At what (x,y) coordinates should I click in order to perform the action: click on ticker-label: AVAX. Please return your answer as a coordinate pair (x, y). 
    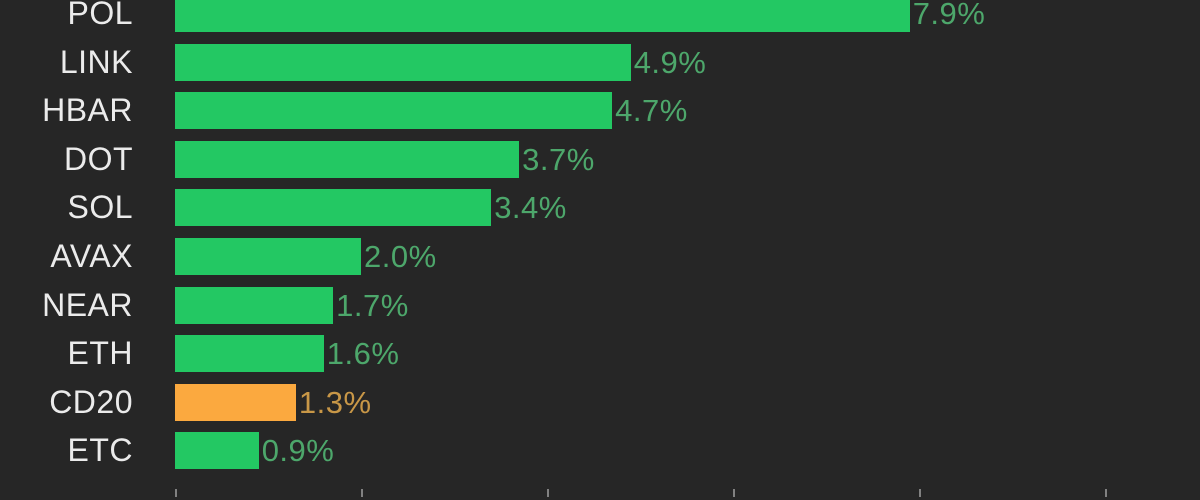
    Looking at the image, I should click on (91, 256).